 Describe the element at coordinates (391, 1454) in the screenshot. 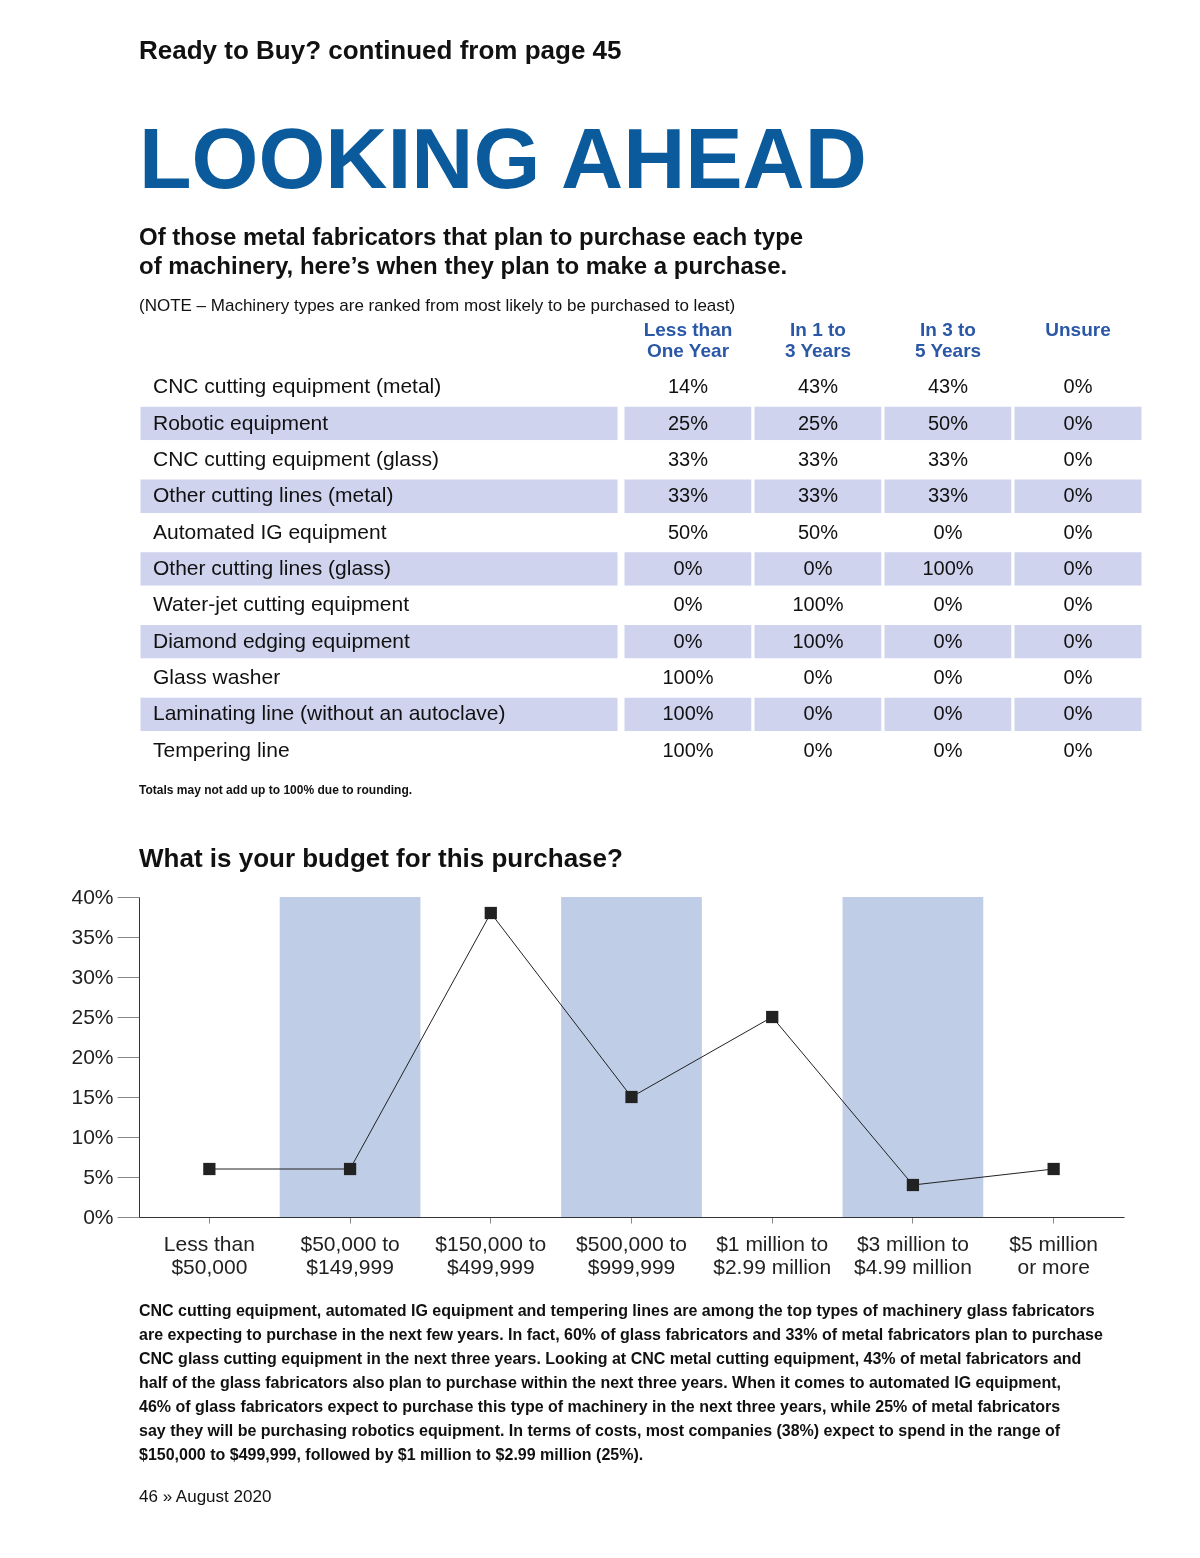

I see `text: $150,000 to $499,999, followed by $1 million to $2.99 million (25%).` at that location.